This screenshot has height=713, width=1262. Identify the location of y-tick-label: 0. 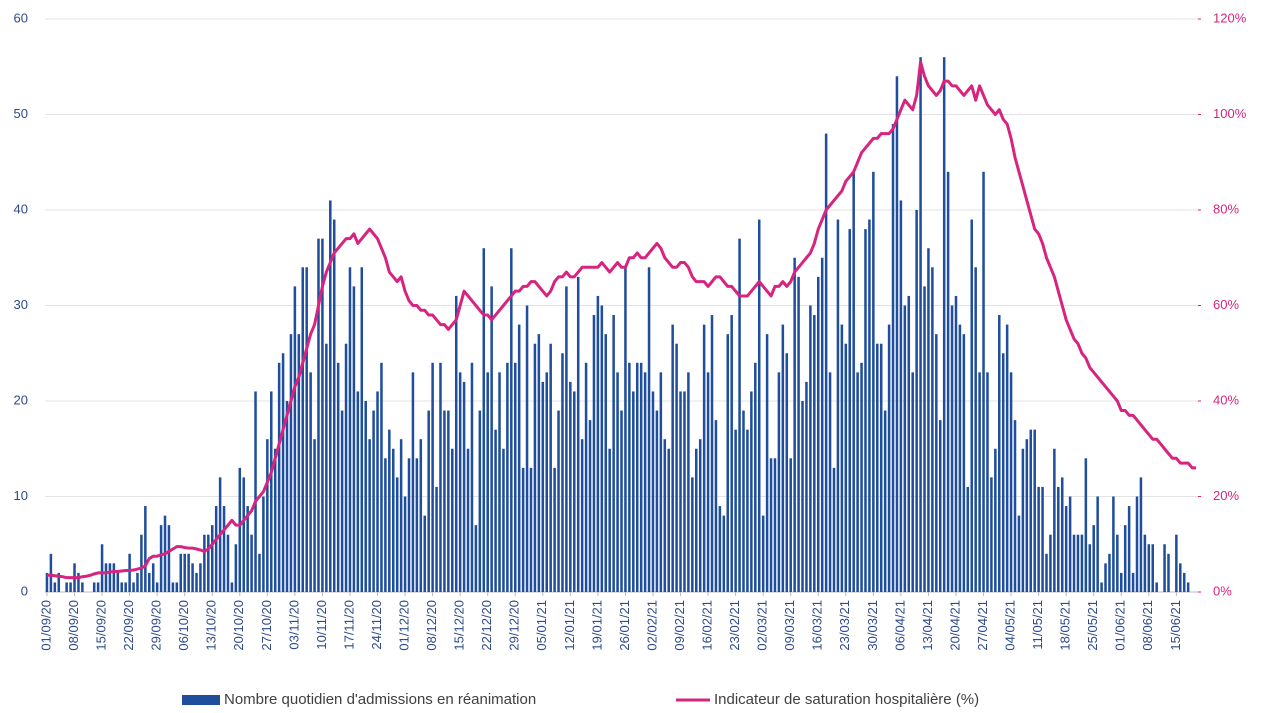
(24, 590).